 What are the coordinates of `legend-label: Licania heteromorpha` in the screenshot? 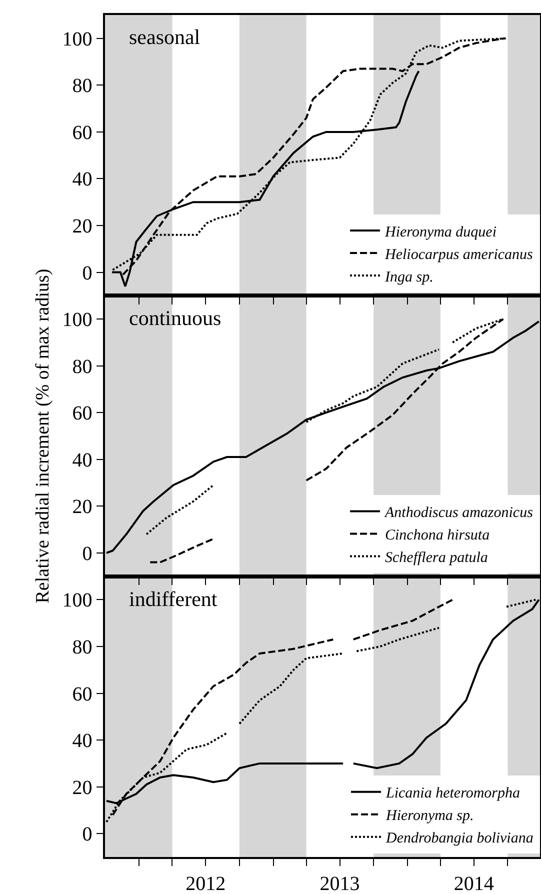 It's located at (452, 794).